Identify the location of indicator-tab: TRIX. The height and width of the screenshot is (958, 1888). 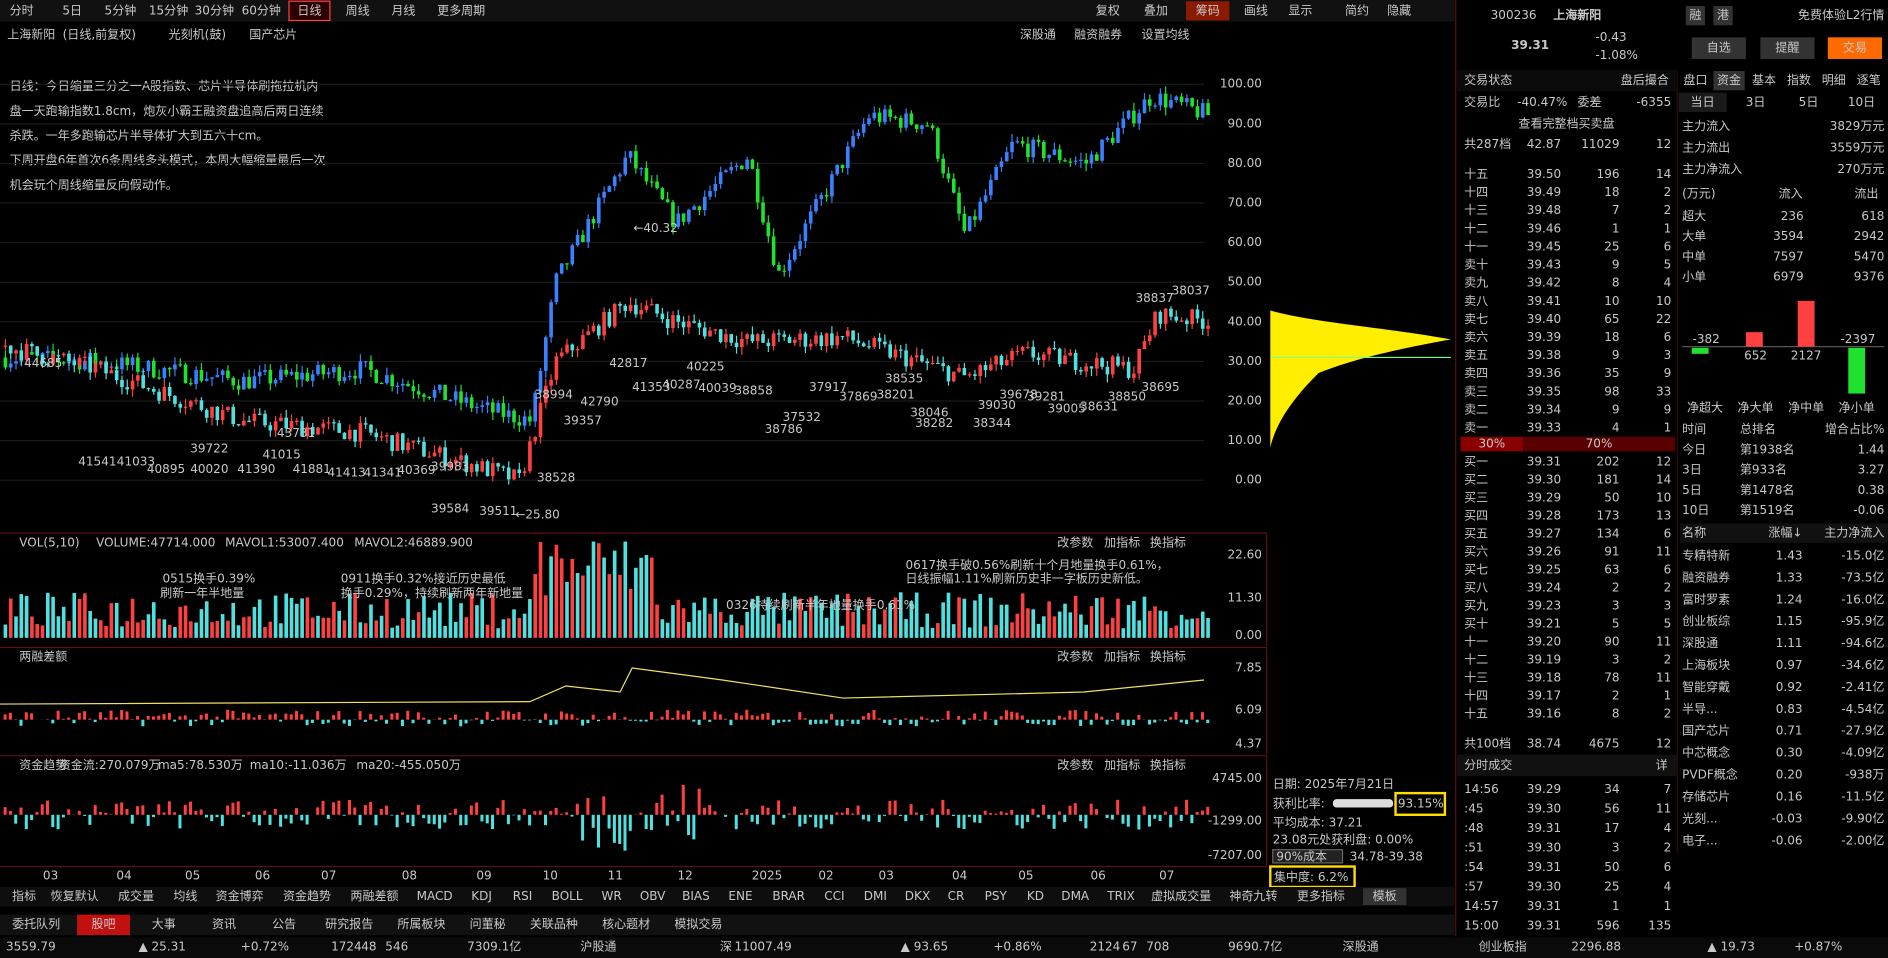
(1120, 896).